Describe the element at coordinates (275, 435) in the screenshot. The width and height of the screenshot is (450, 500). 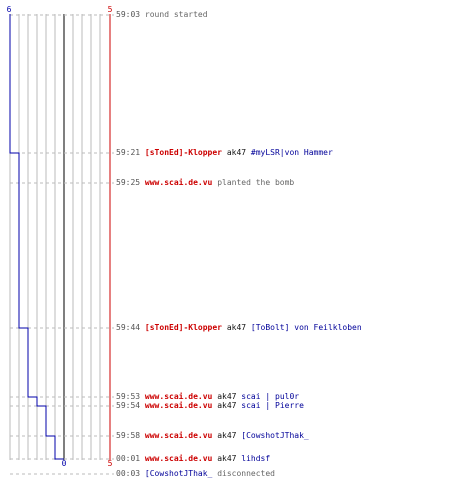
I see `victim-name: [CowshotJThak_` at that location.